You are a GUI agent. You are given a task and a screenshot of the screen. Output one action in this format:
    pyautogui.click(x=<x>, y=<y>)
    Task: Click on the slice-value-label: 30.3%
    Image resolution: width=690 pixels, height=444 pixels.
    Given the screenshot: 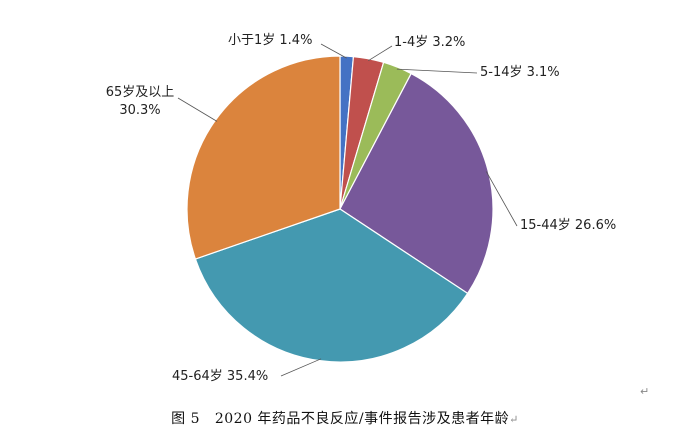 What is the action you would take?
    pyautogui.click(x=139, y=110)
    